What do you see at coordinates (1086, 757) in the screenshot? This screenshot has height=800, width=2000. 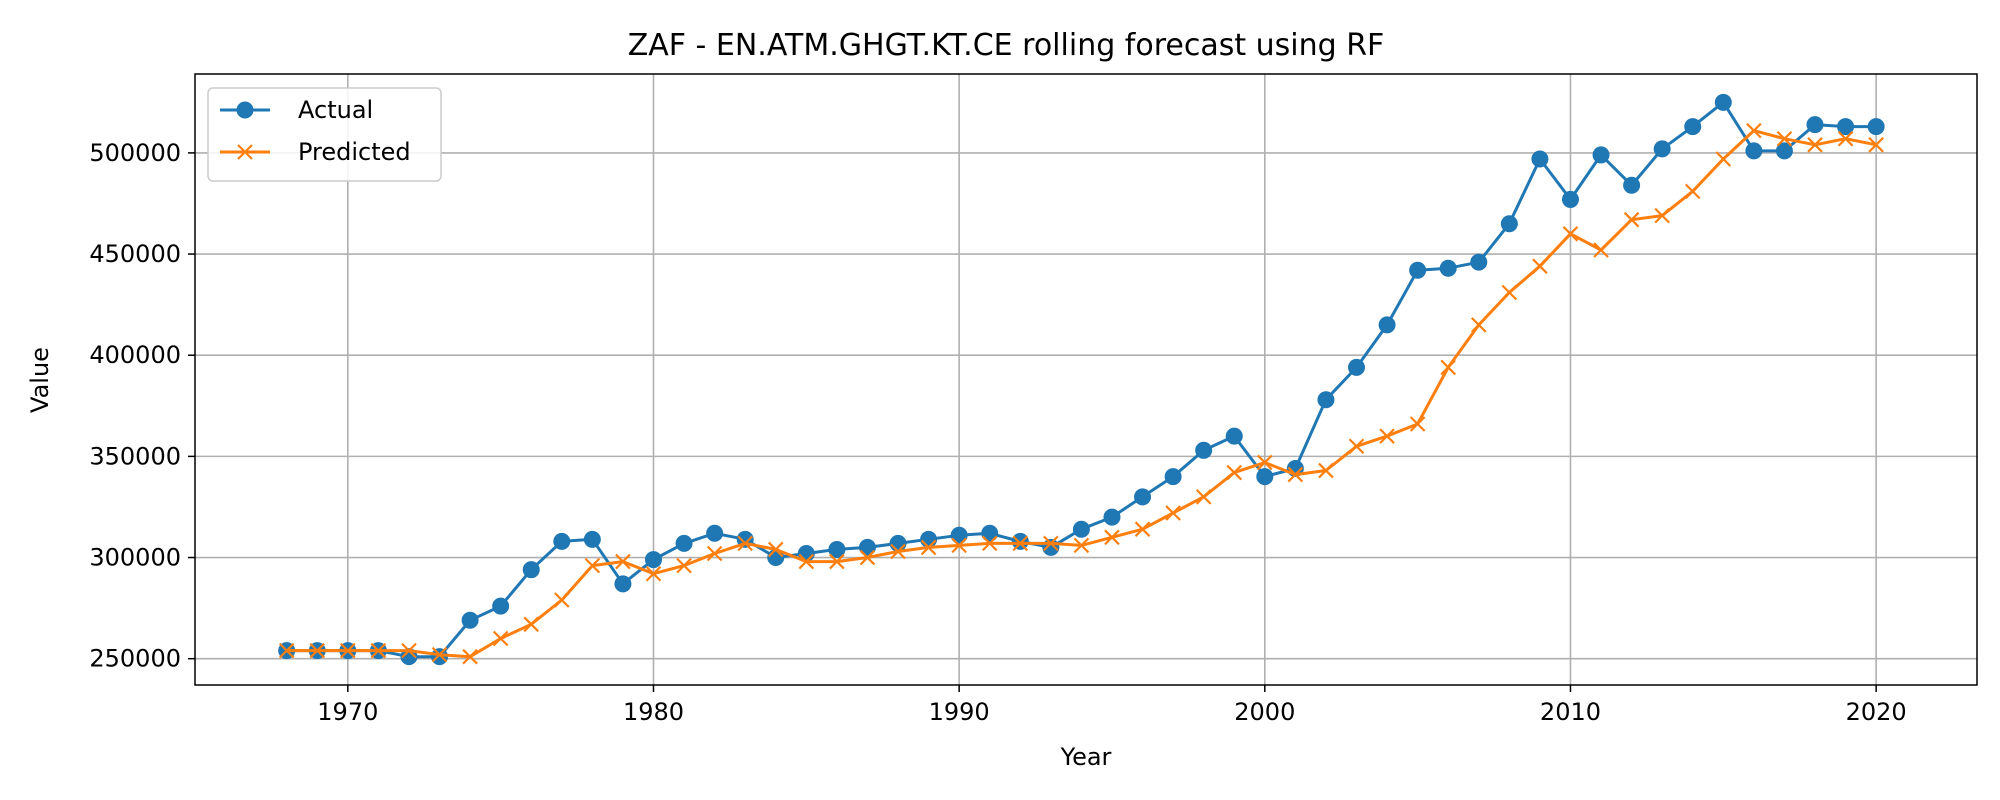 I see `x-axis-label: Year` at bounding box center [1086, 757].